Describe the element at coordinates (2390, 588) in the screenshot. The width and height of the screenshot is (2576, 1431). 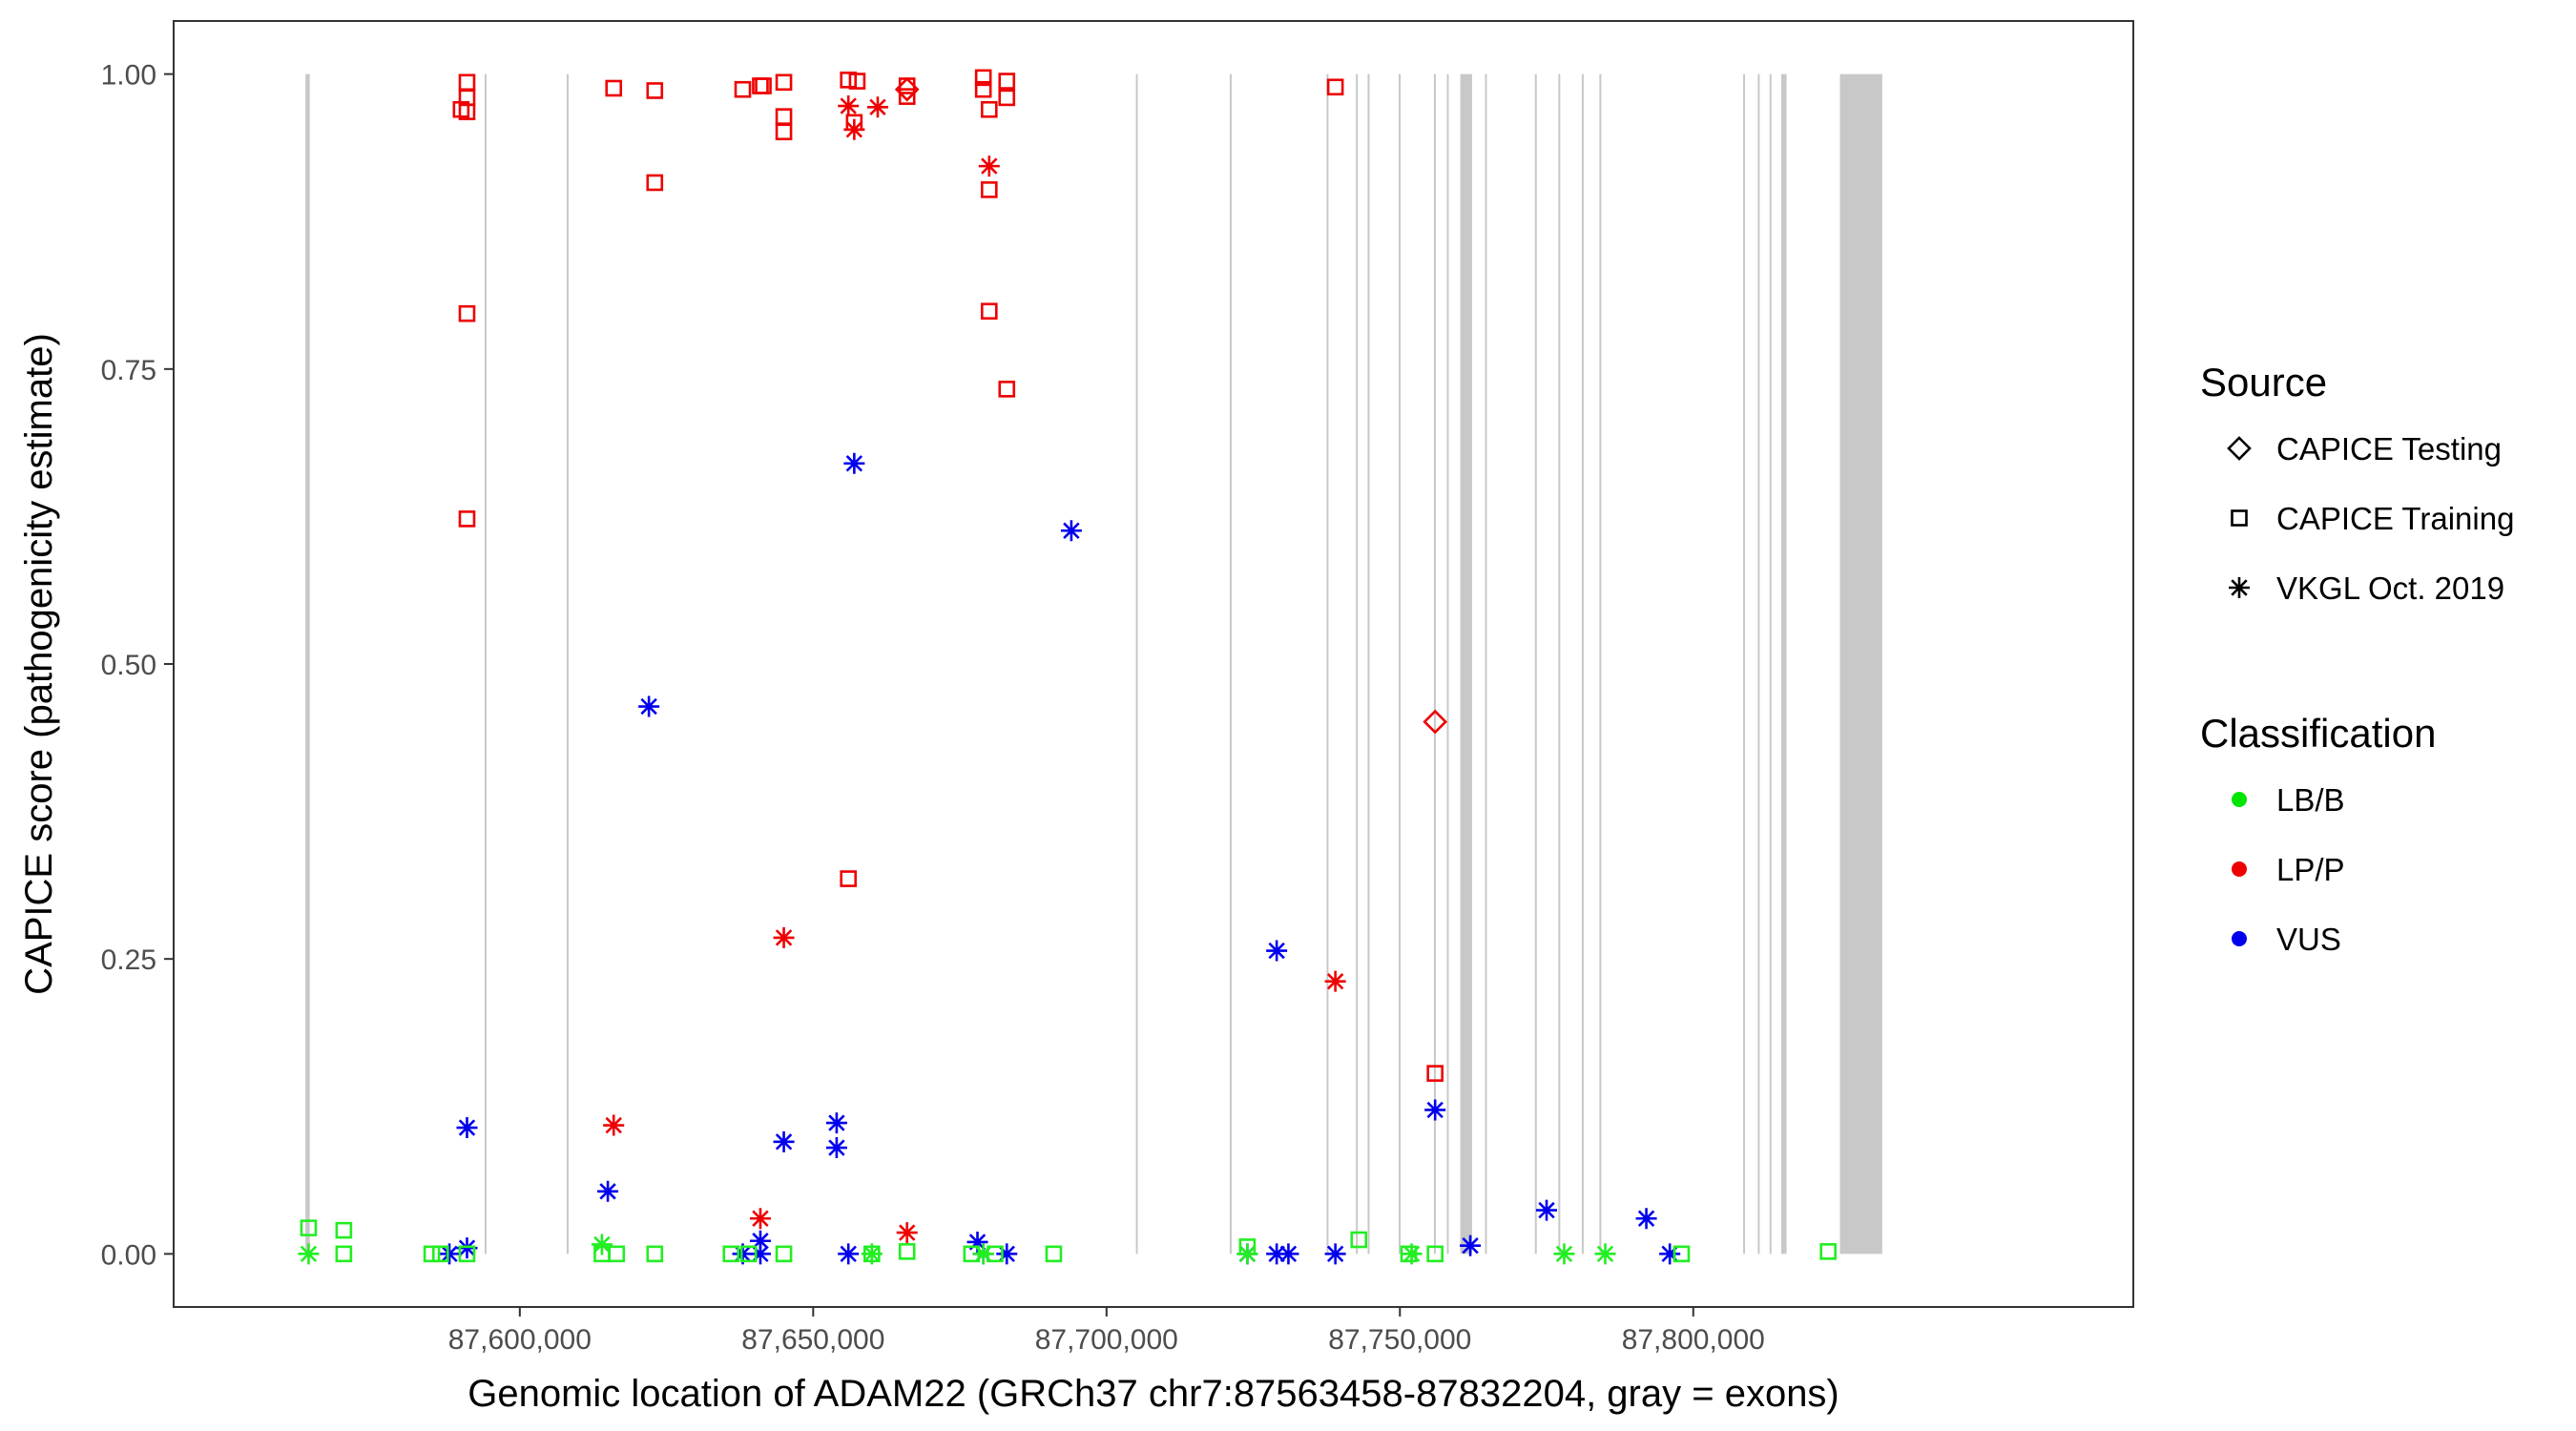
I see `legend-label-vkgl: VKGL Oct. 2019` at that location.